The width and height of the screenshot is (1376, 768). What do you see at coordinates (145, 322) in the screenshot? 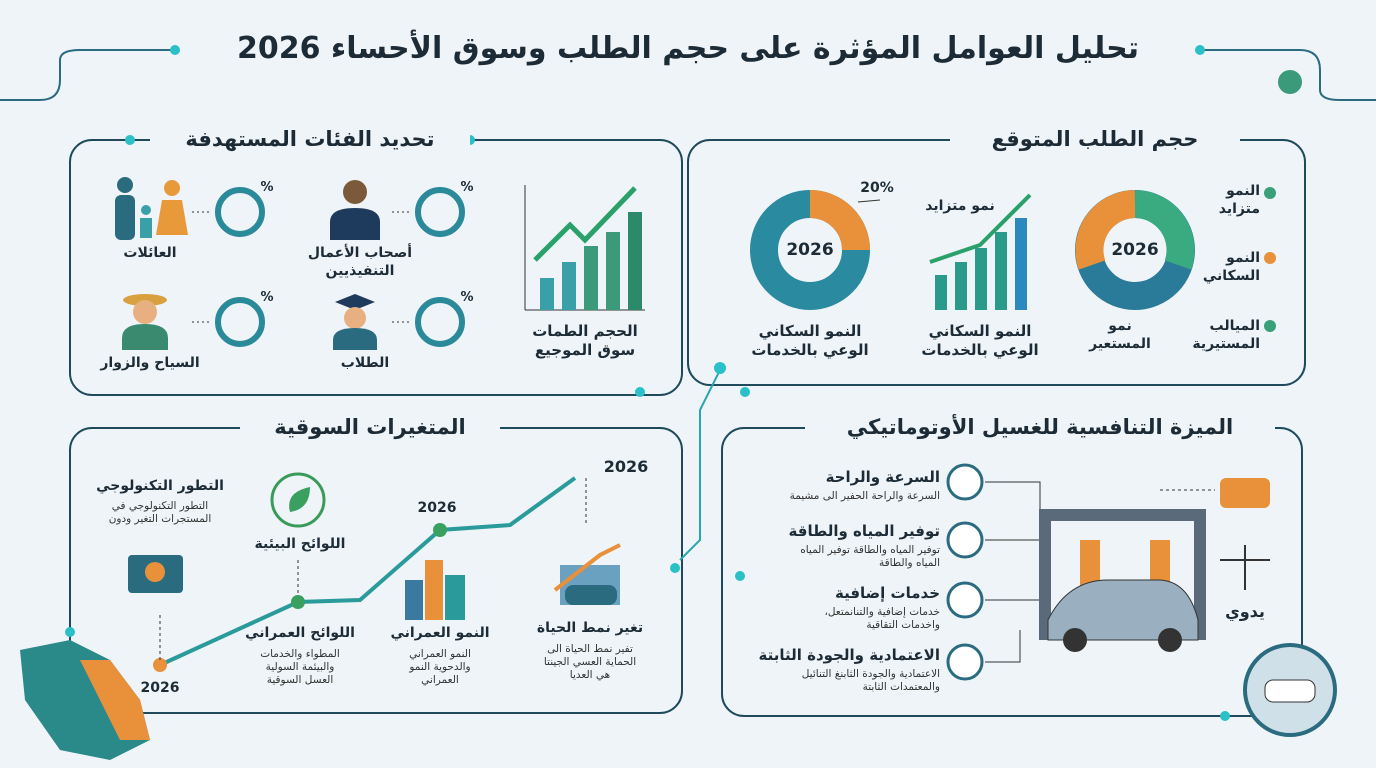
I see `icon-tourist` at bounding box center [145, 322].